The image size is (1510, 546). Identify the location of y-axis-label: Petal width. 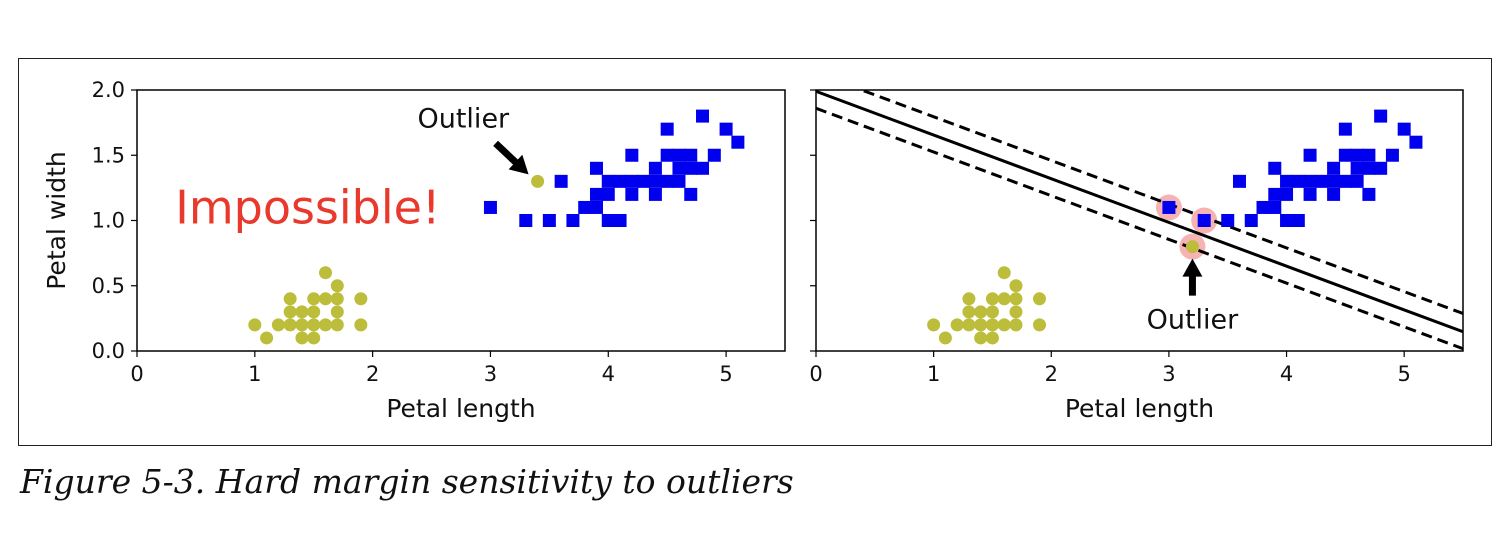
(56, 220).